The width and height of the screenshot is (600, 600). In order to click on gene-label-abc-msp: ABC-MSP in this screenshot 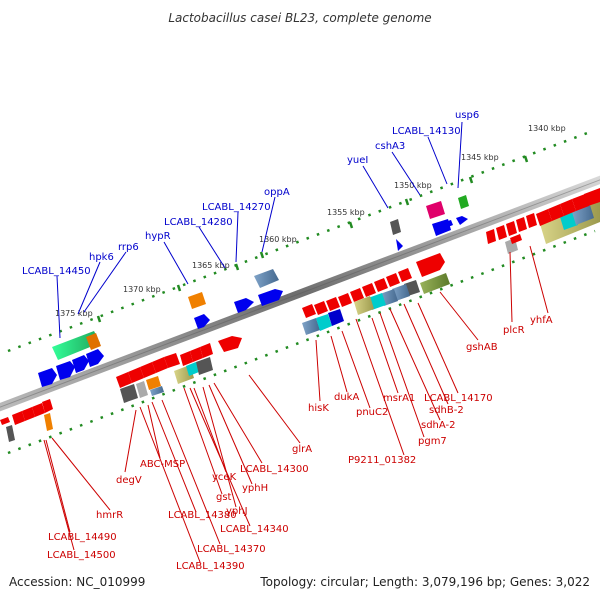, I will do `click(162, 464)`.